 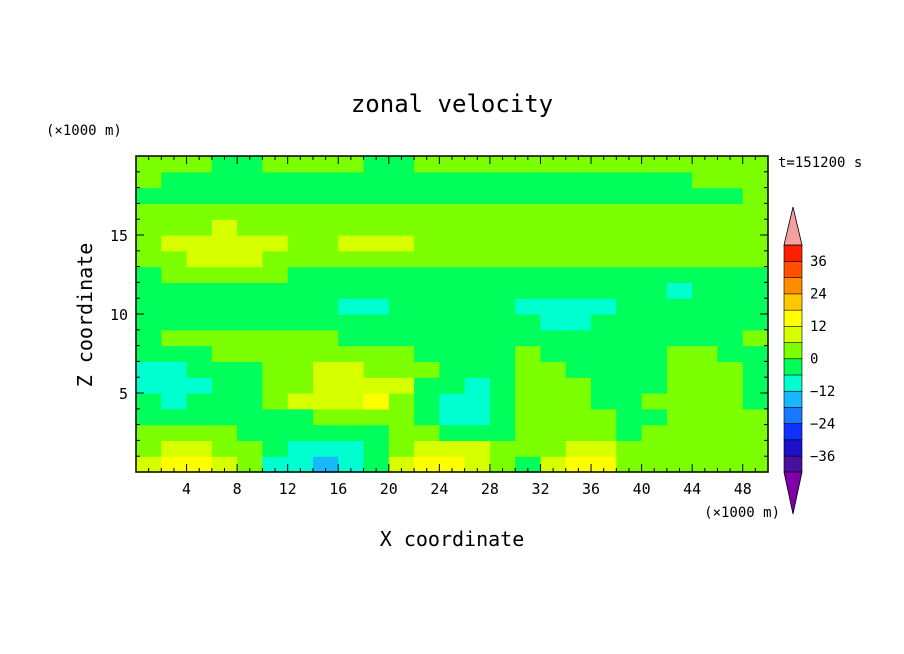 What do you see at coordinates (338, 489) in the screenshot?
I see `x-tick-label: 16` at bounding box center [338, 489].